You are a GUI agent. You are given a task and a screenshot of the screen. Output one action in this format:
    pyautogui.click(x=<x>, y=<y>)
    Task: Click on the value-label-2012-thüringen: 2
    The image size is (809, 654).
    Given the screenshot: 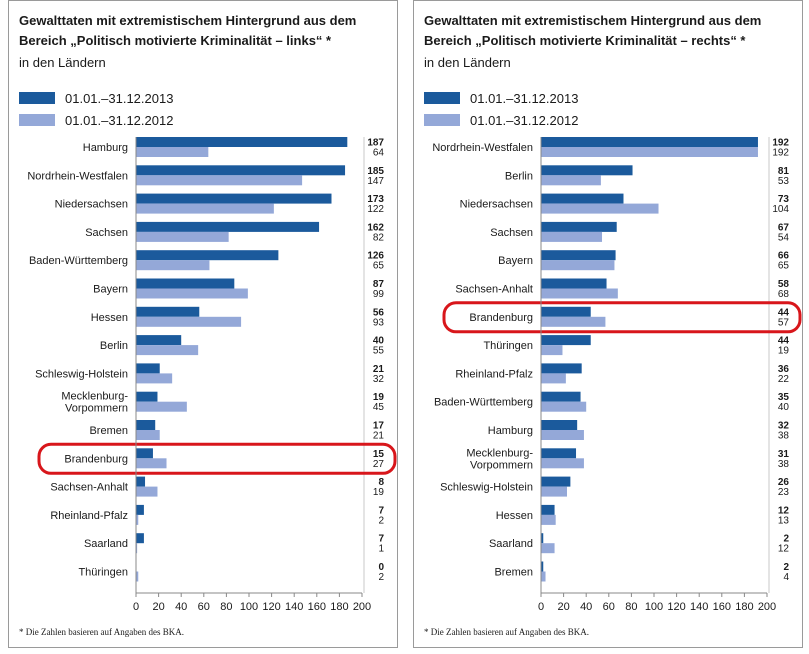 What is the action you would take?
    pyautogui.click(x=381, y=577)
    